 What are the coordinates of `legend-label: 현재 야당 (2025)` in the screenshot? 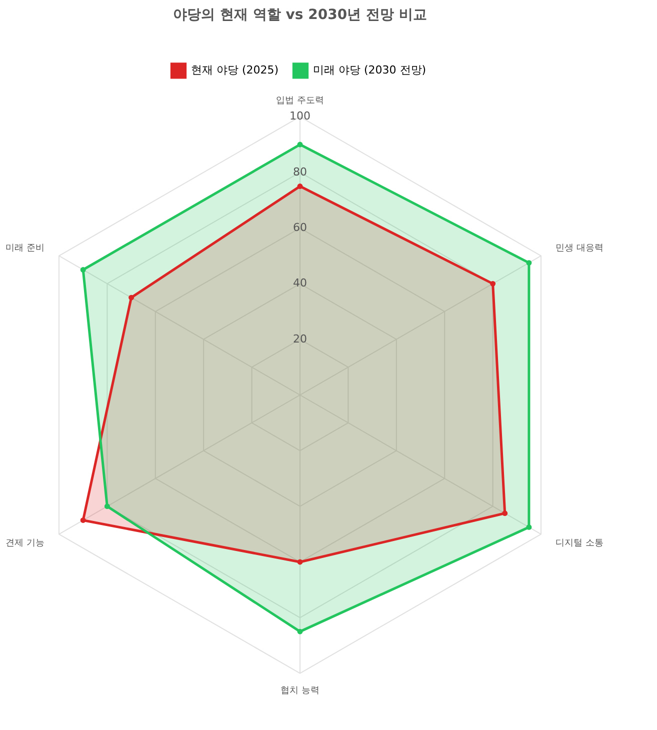 It's located at (235, 70).